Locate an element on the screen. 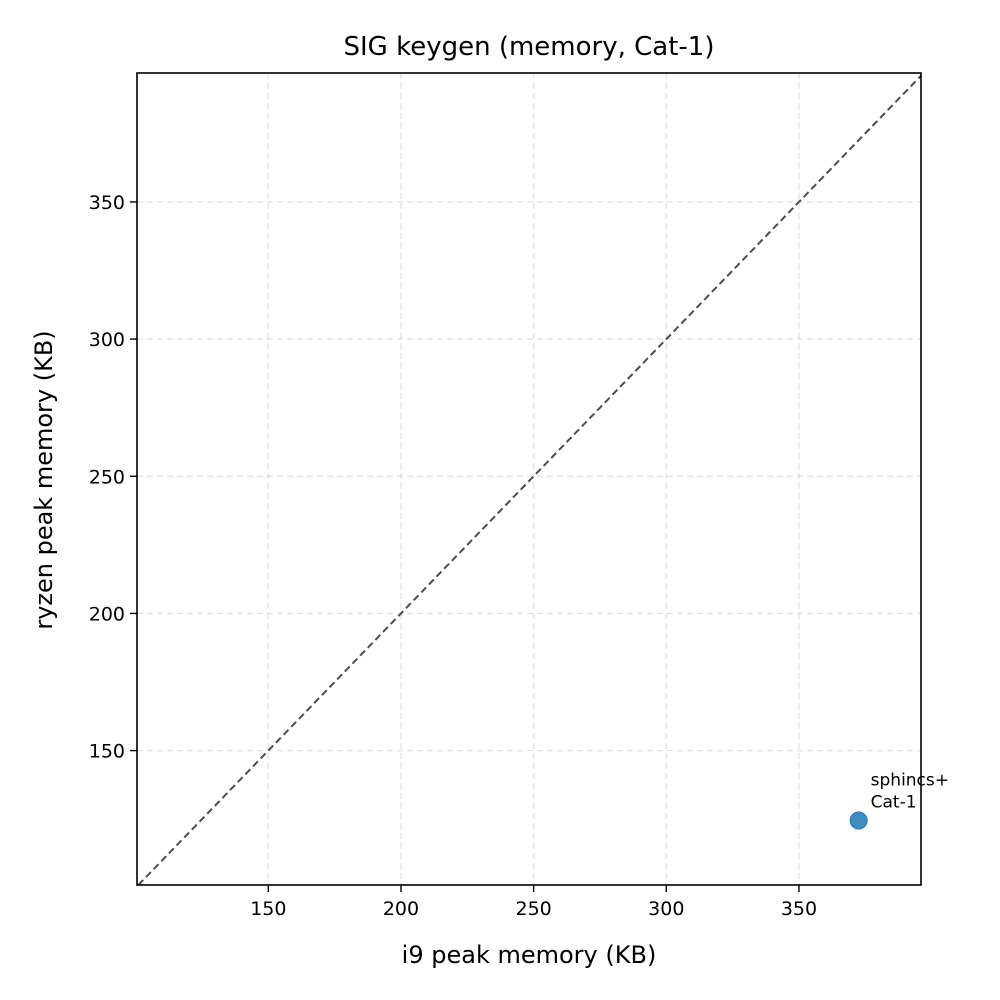 The image size is (1000, 1000). data-point is located at coordinates (858, 820).